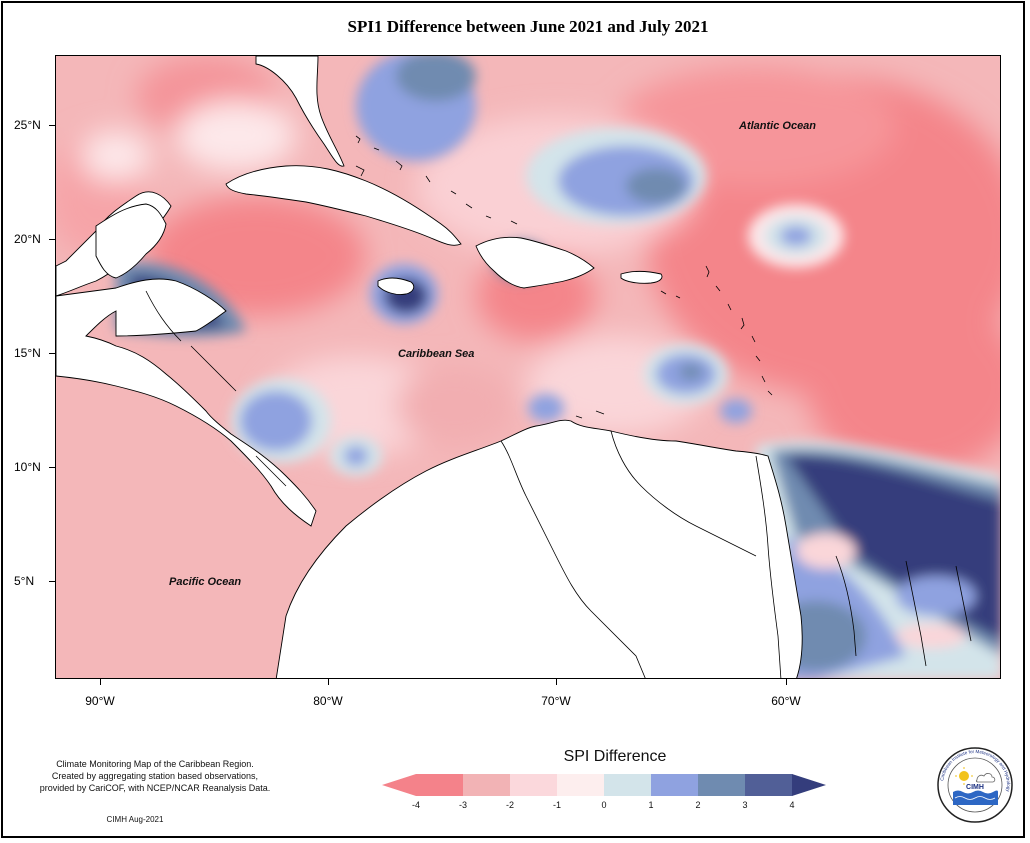 Image resolution: width=1030 pixels, height=843 pixels. I want to click on colorbar-cells, so click(604, 785).